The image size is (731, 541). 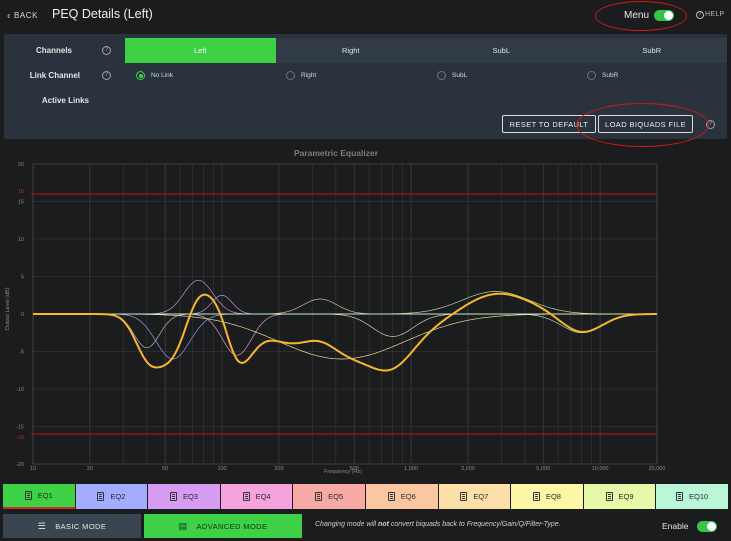 What do you see at coordinates (345, 306) in the screenshot?
I see `filter-curve-eq6` at bounding box center [345, 306].